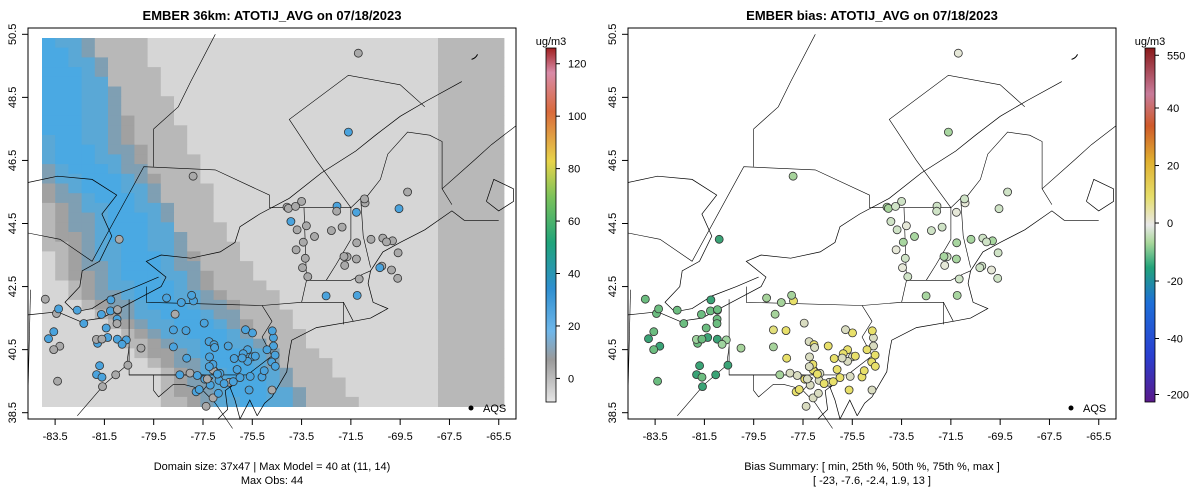 The width and height of the screenshot is (1200, 502). I want to click on x-tick-label: -67.5, so click(1049, 437).